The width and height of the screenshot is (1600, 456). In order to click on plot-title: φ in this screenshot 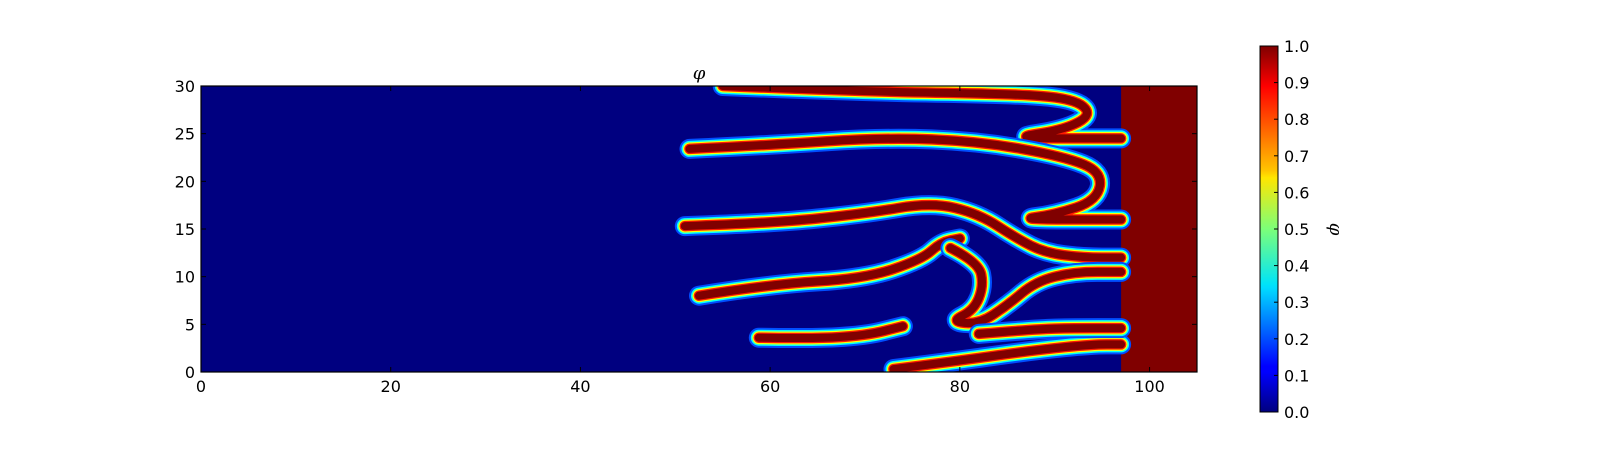, I will do `click(699, 73)`.